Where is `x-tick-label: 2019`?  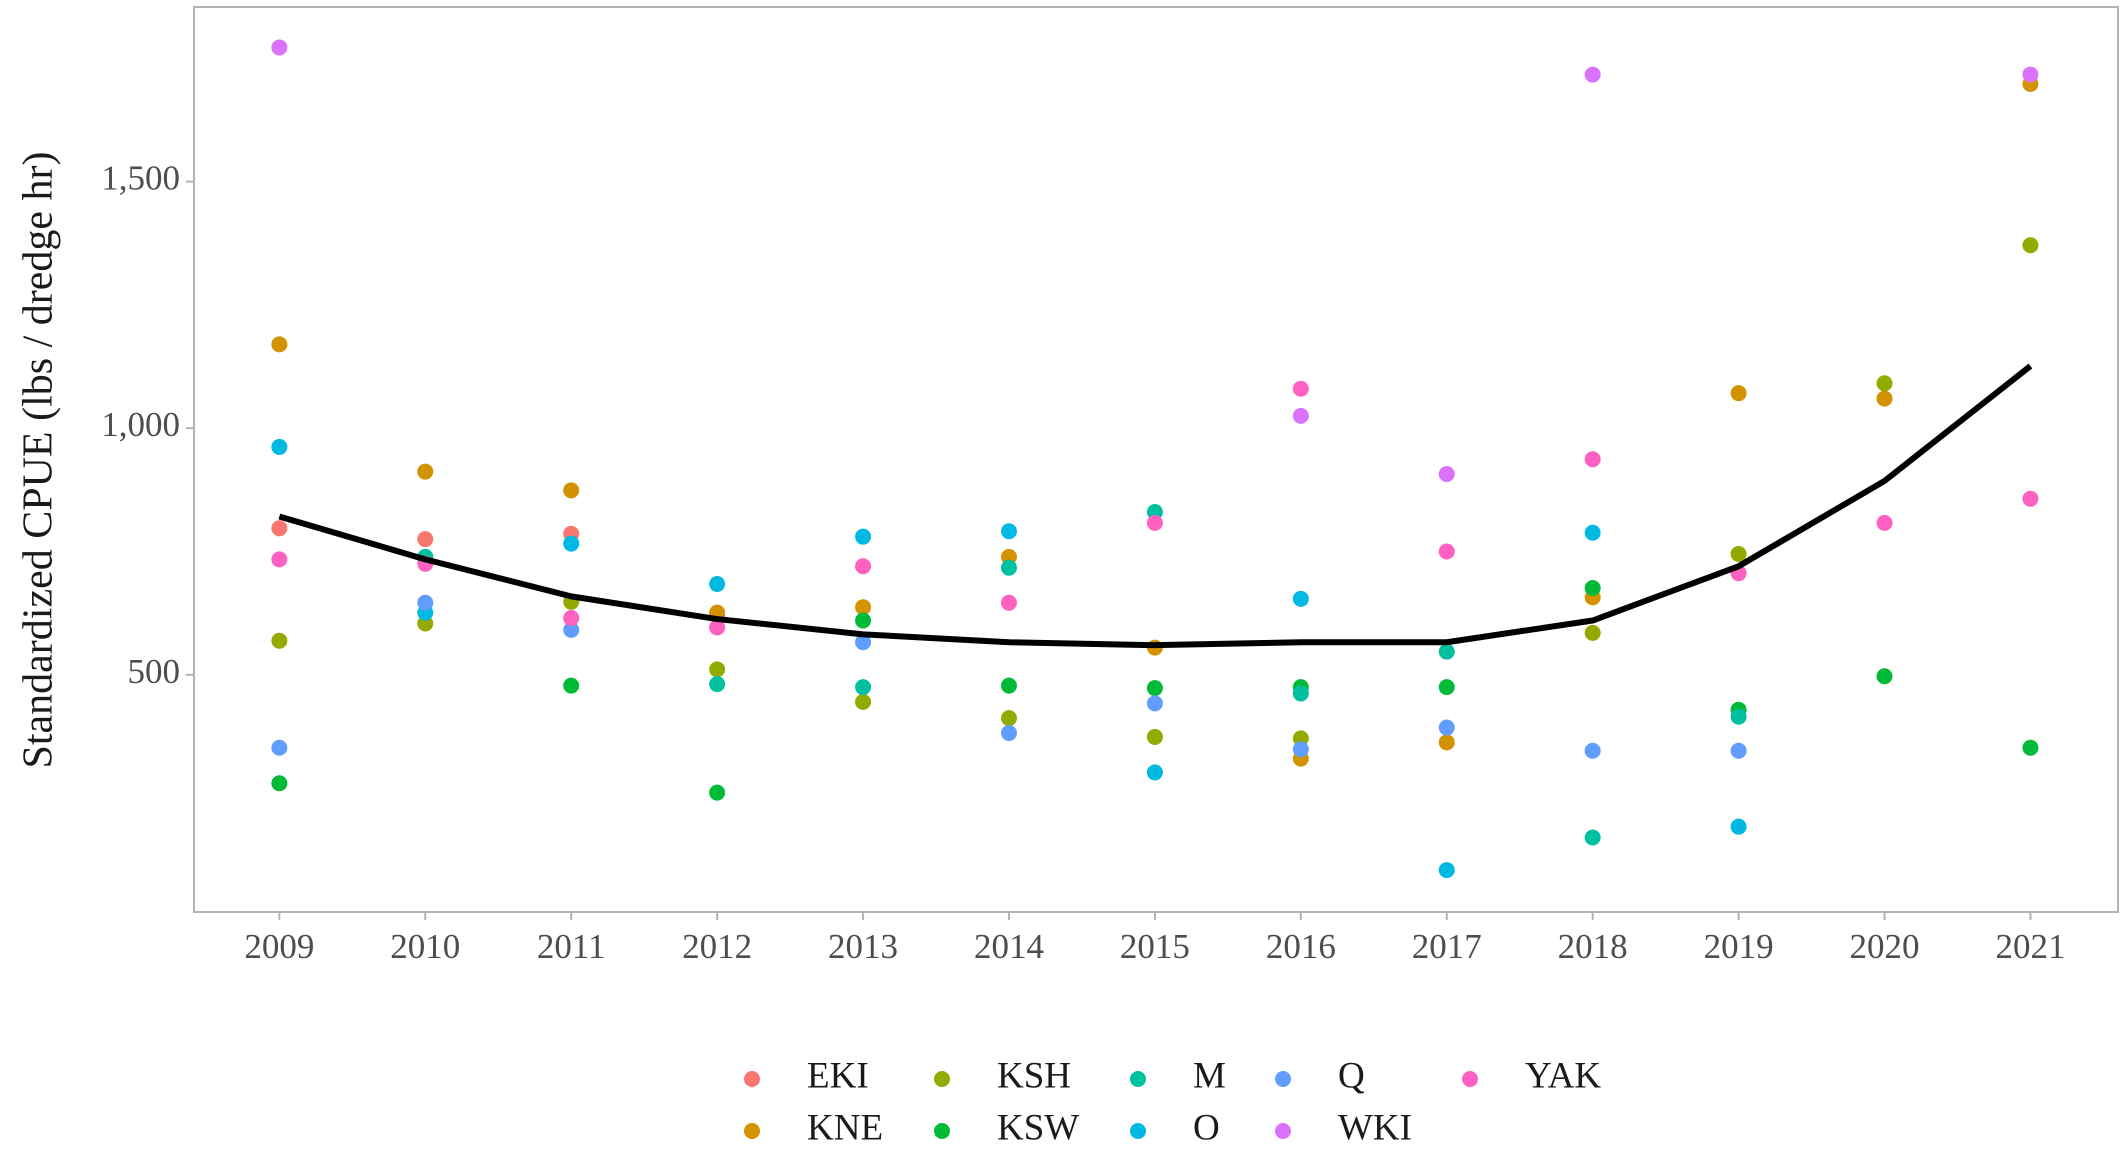 x-tick-label: 2019 is located at coordinates (1739, 946).